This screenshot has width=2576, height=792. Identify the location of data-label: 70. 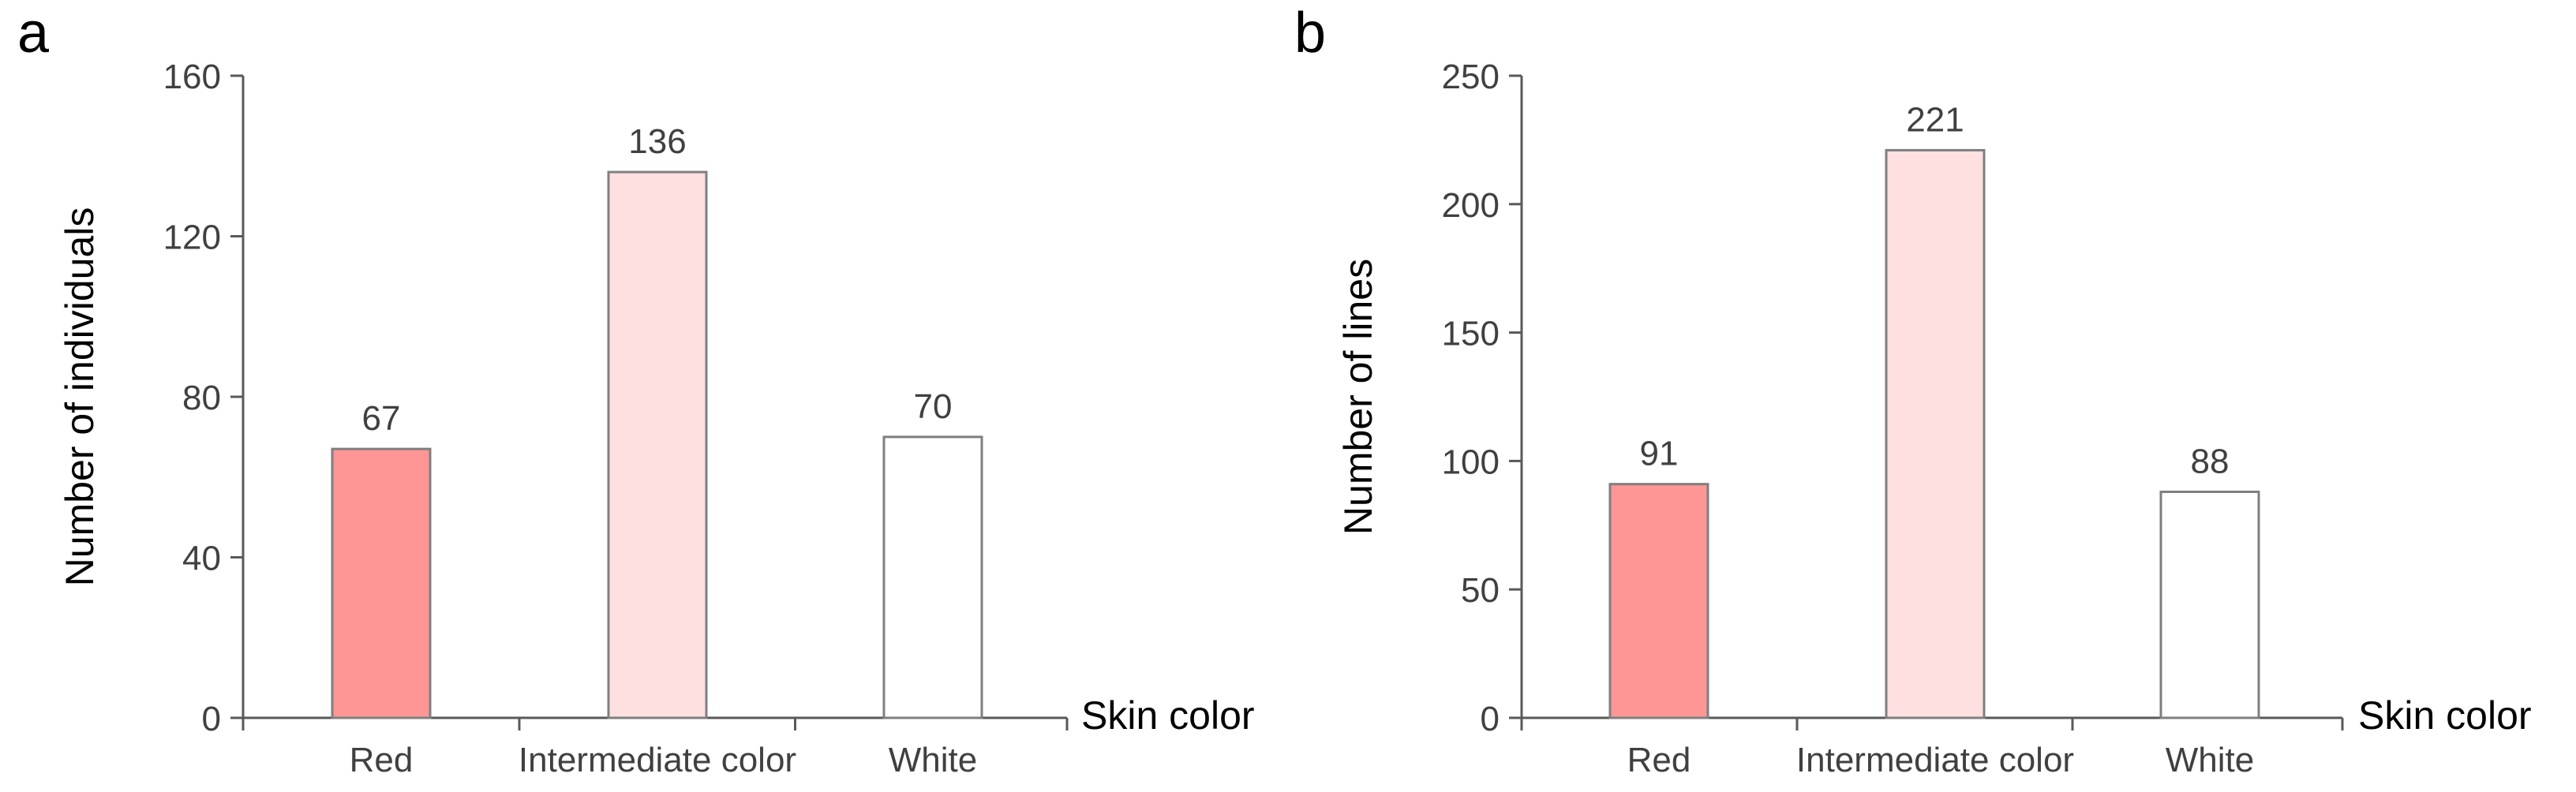
(933, 406).